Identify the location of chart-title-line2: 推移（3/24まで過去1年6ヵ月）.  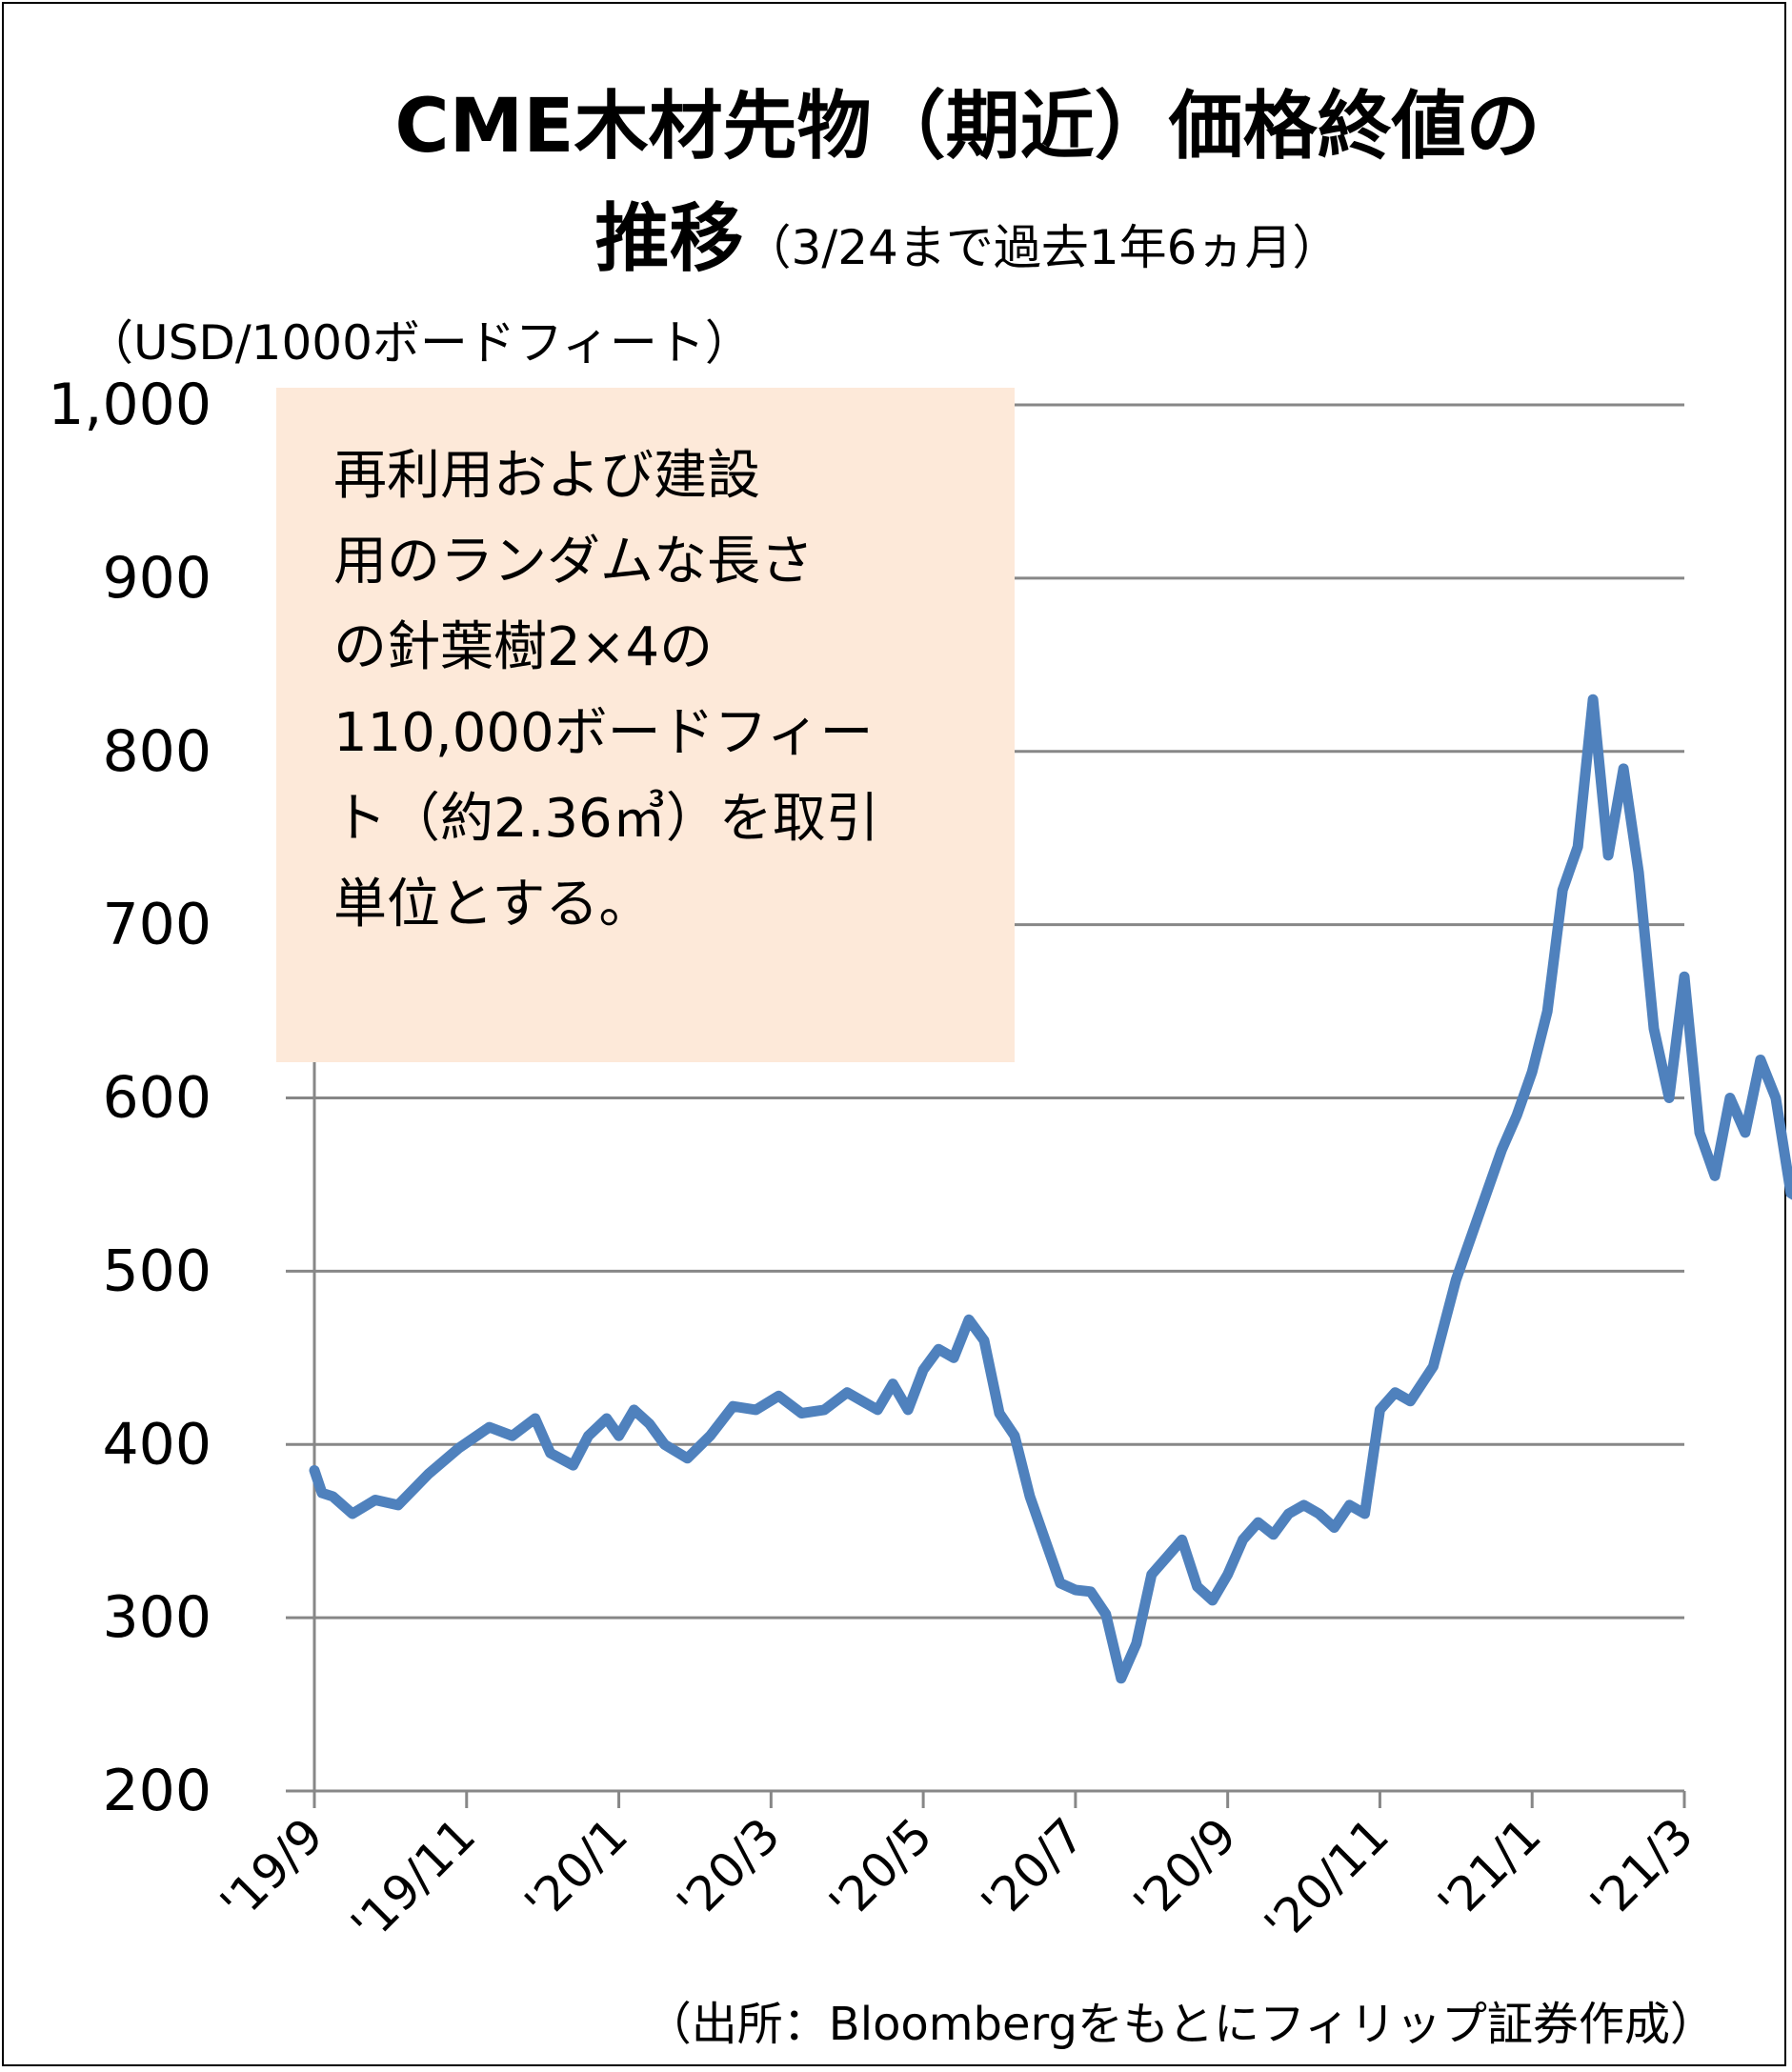
(896, 233).